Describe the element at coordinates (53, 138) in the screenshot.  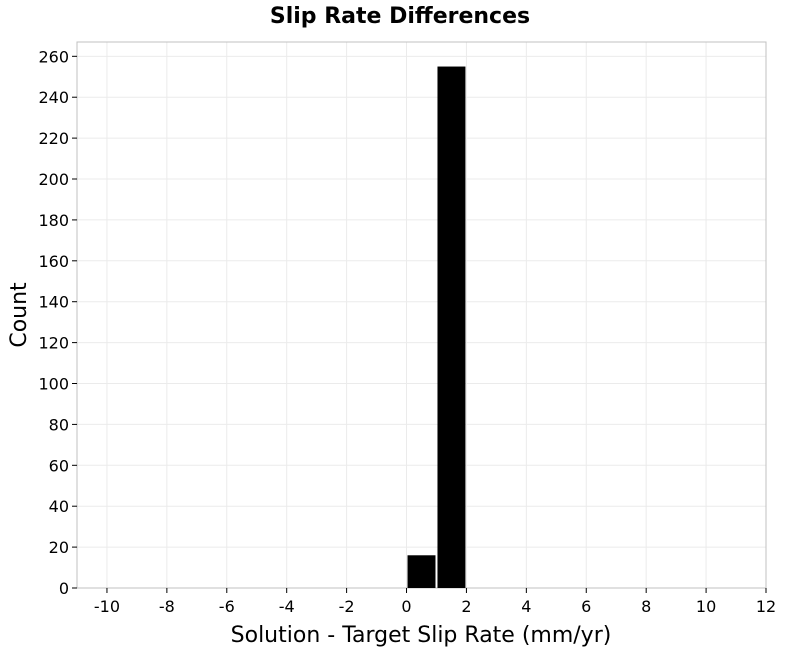
I see `y-tick-label: 220` at that location.